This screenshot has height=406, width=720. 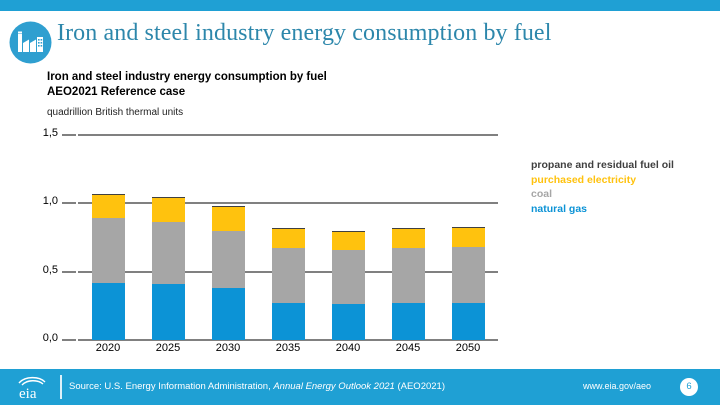 I want to click on bar-2025, so click(x=168, y=237).